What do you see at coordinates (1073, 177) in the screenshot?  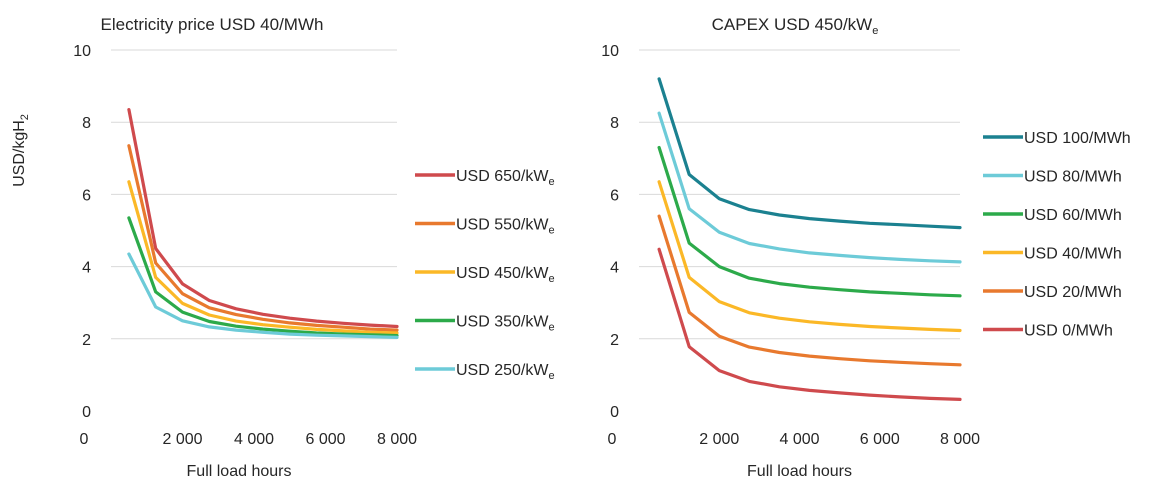 I see `legend-label: USD 80/MWh` at bounding box center [1073, 177].